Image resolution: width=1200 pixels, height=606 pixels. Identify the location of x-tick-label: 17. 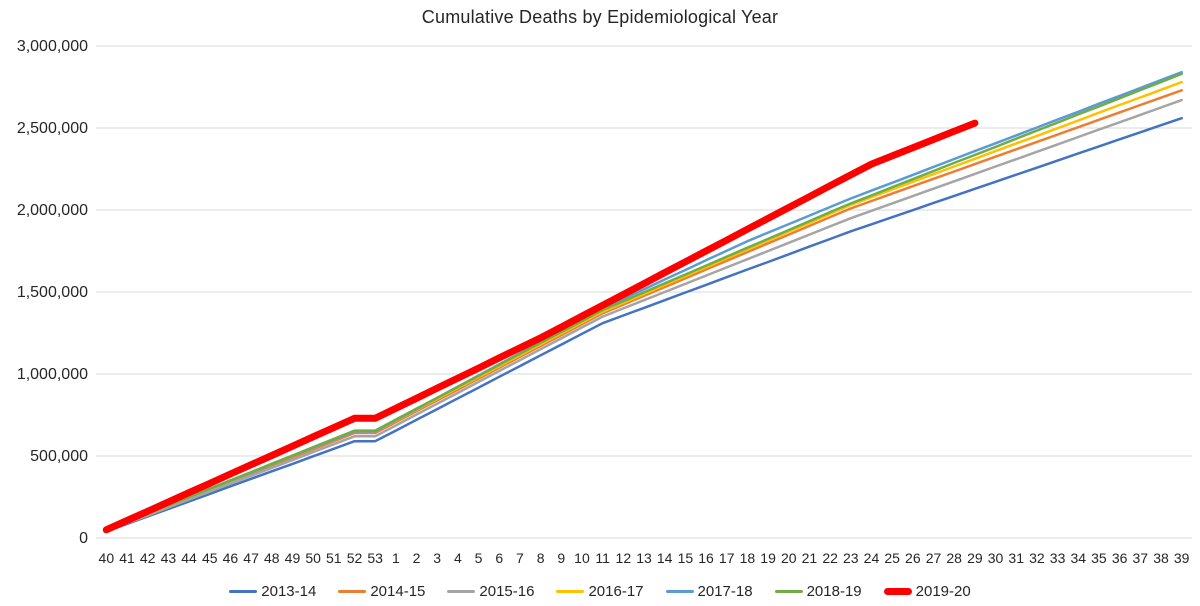
(727, 558).